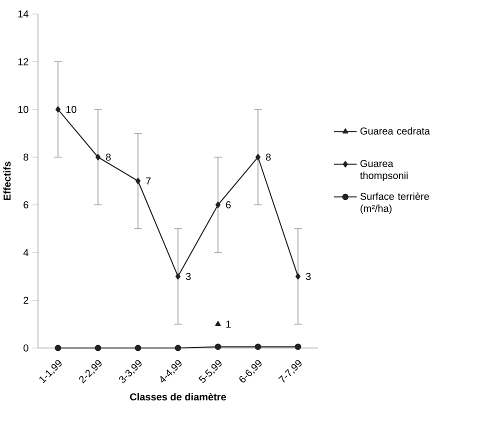 The height and width of the screenshot is (424, 494). I want to click on y-tick-label: 10, so click(23, 109).